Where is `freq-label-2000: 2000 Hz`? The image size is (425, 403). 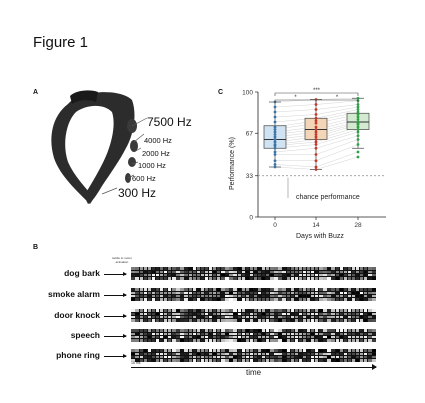 freq-label-2000: 2000 Hz is located at coordinates (156, 153).